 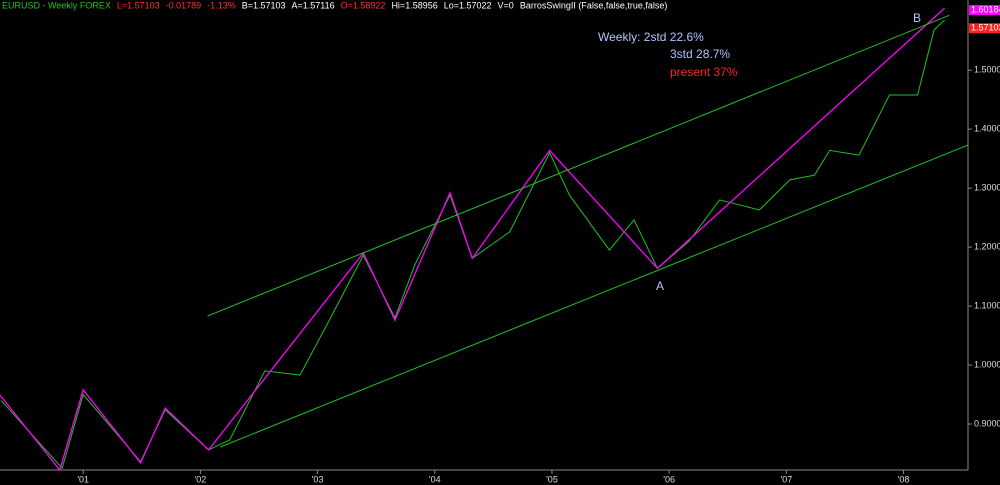 What do you see at coordinates (987, 364) in the screenshot?
I see `y-tick-label: 1.00000` at bounding box center [987, 364].